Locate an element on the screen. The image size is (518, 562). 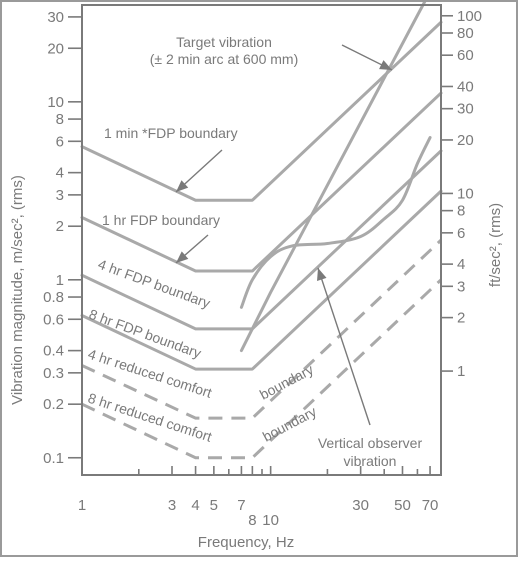
y2-tick-label: 20 is located at coordinates (465, 140).